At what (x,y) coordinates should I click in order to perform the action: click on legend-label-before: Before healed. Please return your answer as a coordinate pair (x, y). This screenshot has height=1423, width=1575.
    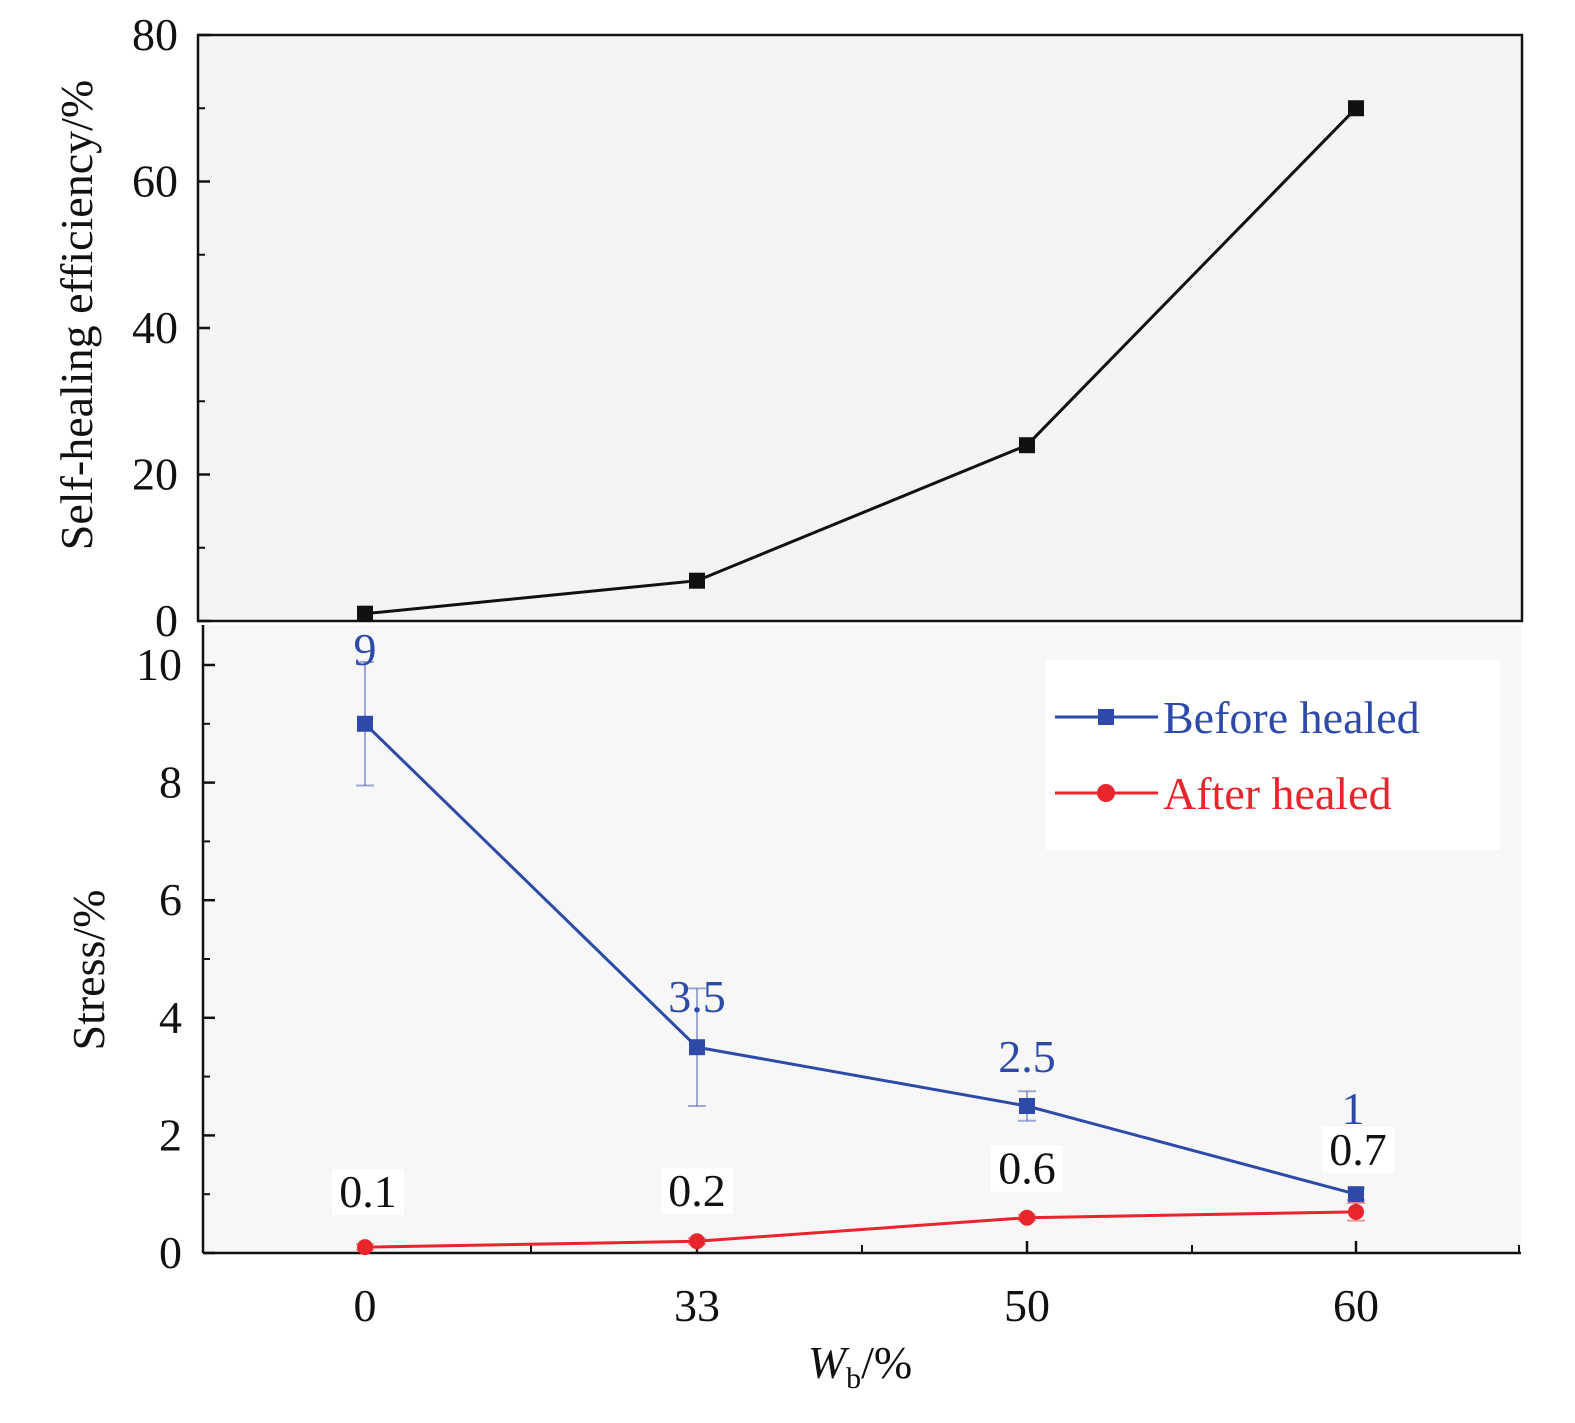
    Looking at the image, I should click on (1291, 717).